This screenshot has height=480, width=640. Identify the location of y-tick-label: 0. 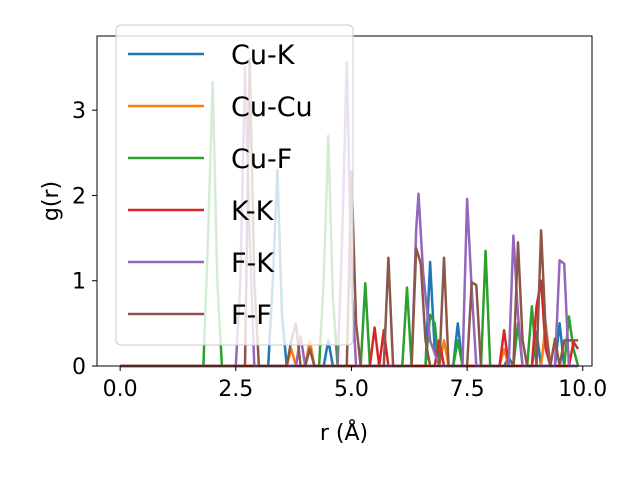
(79, 367).